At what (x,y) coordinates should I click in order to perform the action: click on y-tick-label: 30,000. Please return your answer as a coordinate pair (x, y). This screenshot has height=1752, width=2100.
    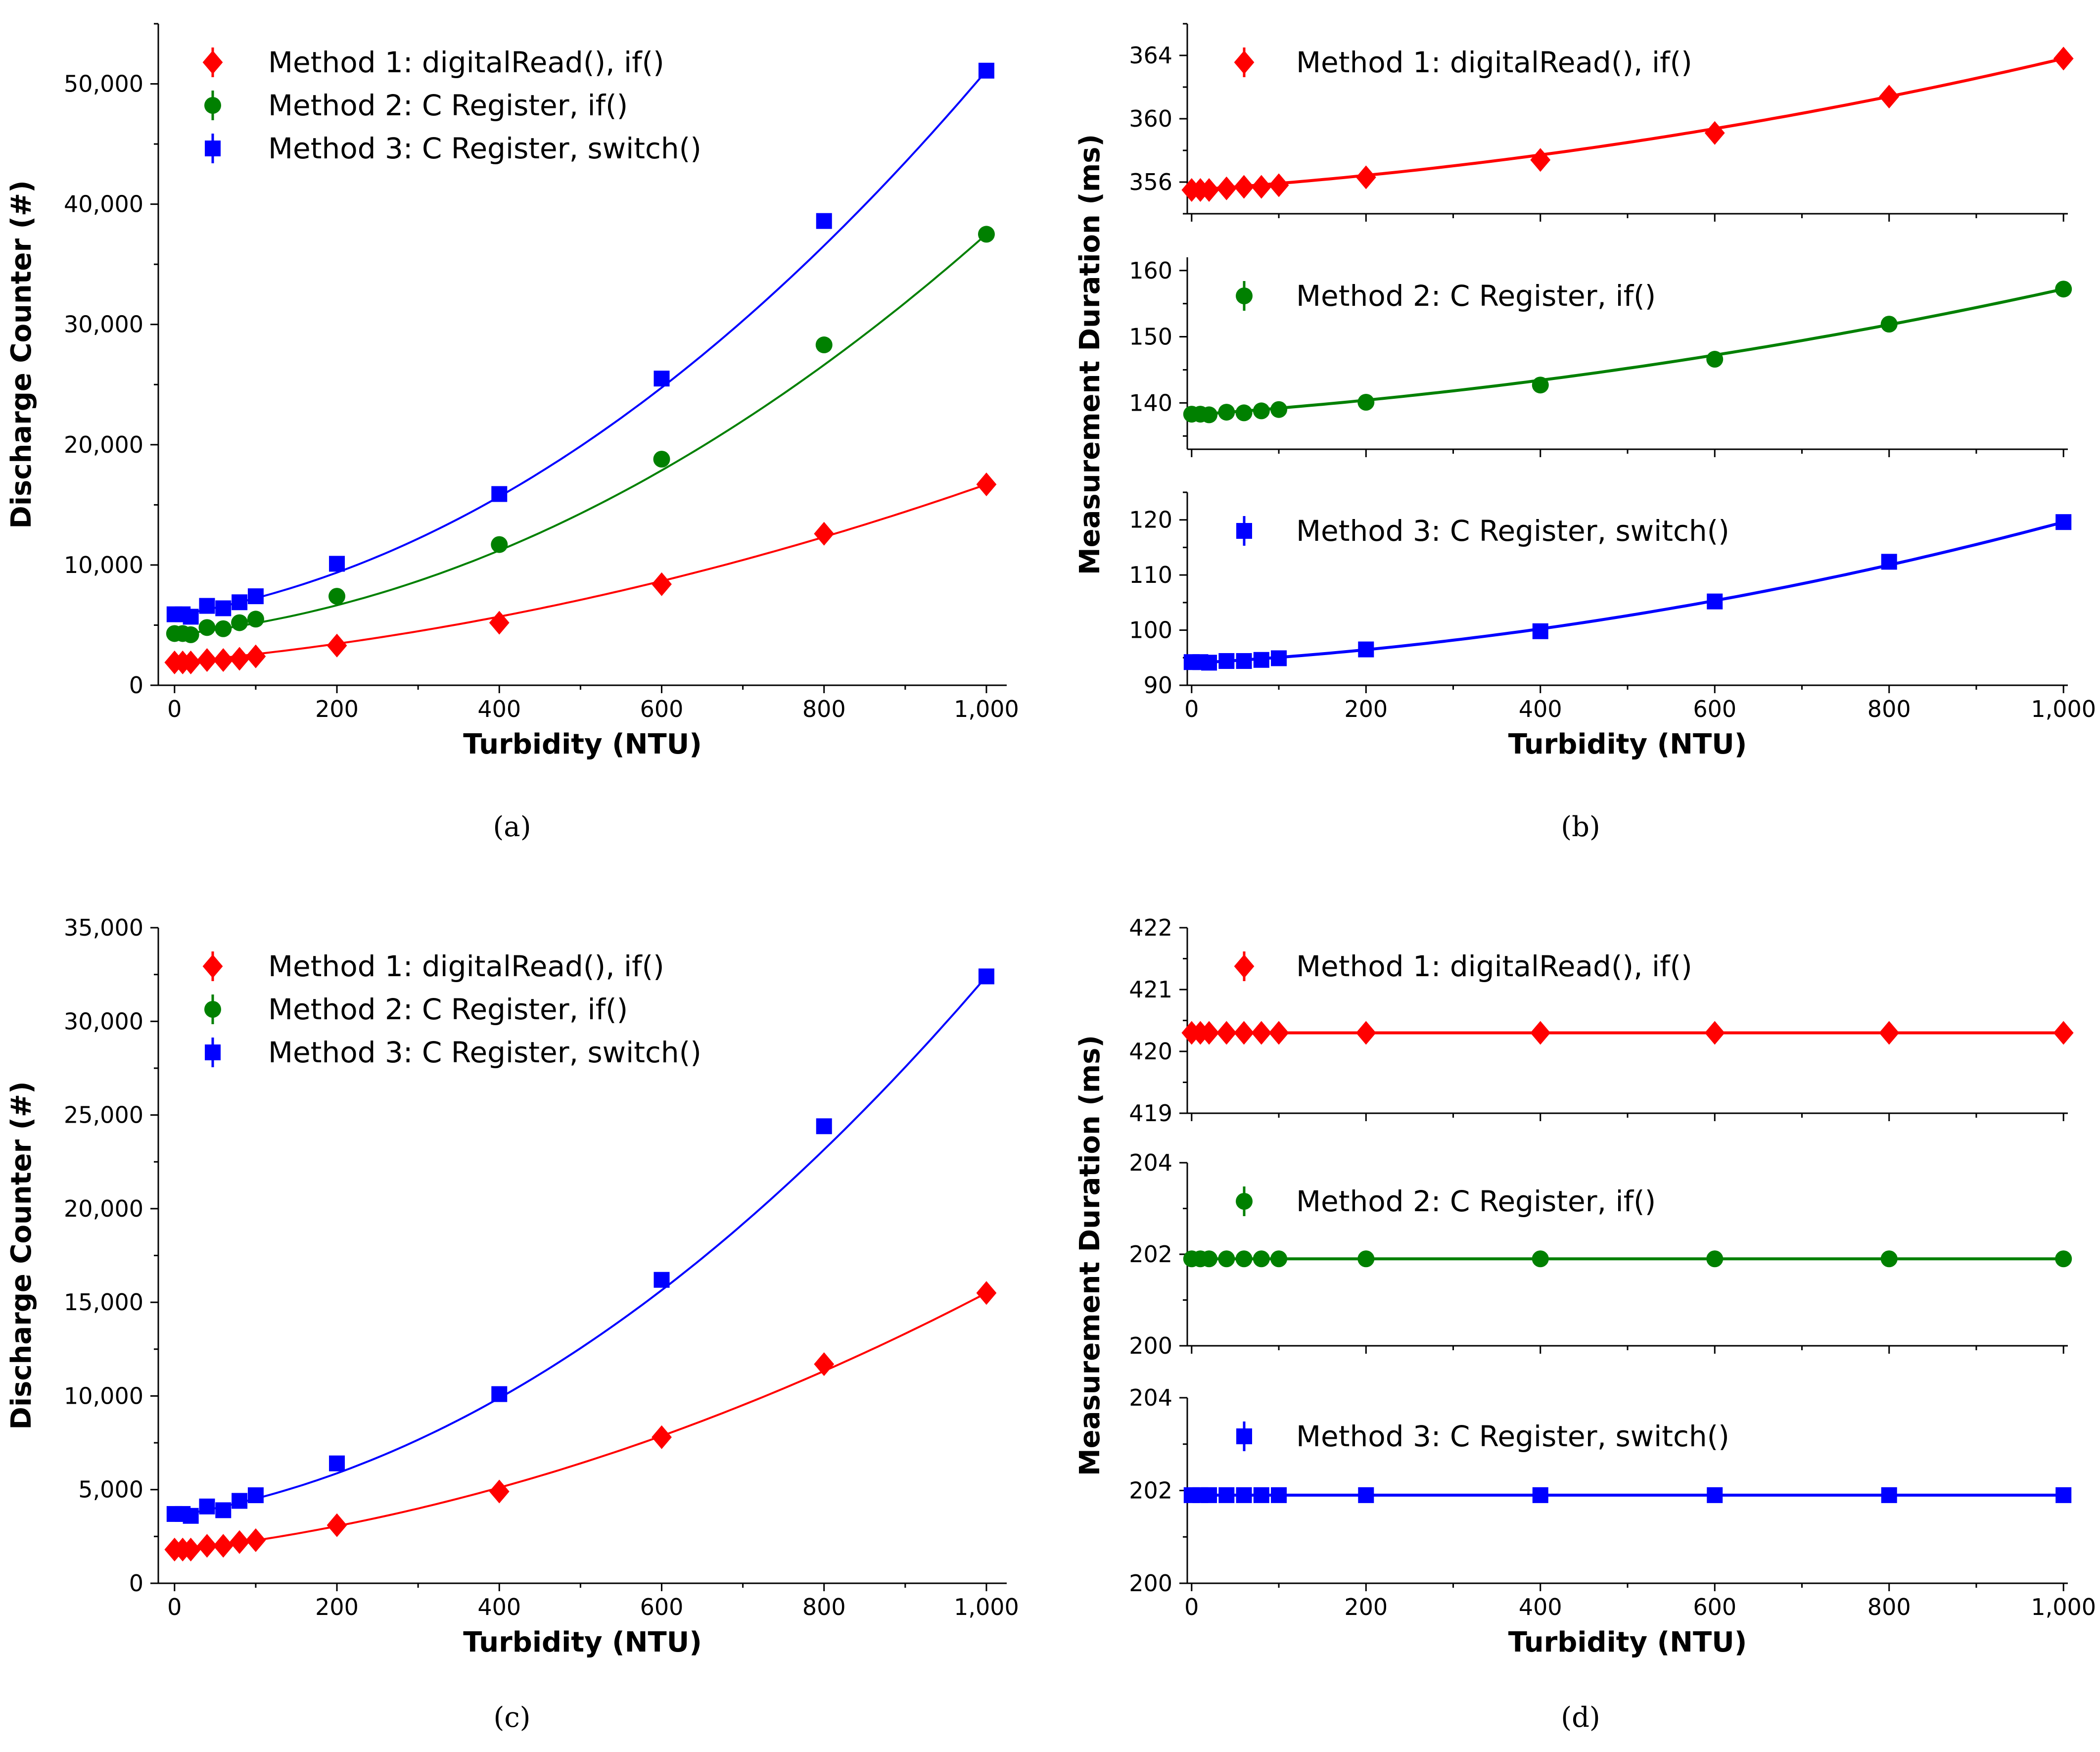
    Looking at the image, I should click on (103, 1021).